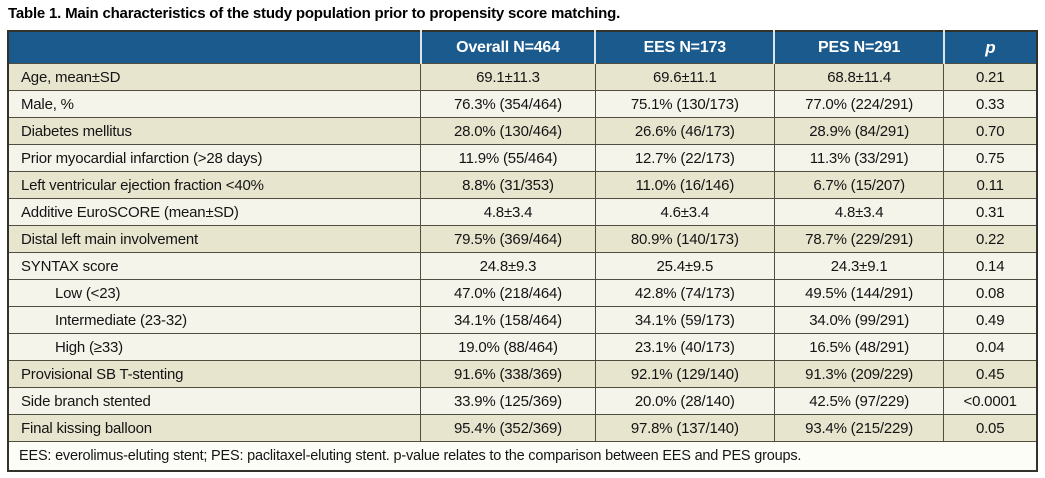  Describe the element at coordinates (508, 320) in the screenshot. I see `cell-overall: 34.1% (158/464)` at that location.